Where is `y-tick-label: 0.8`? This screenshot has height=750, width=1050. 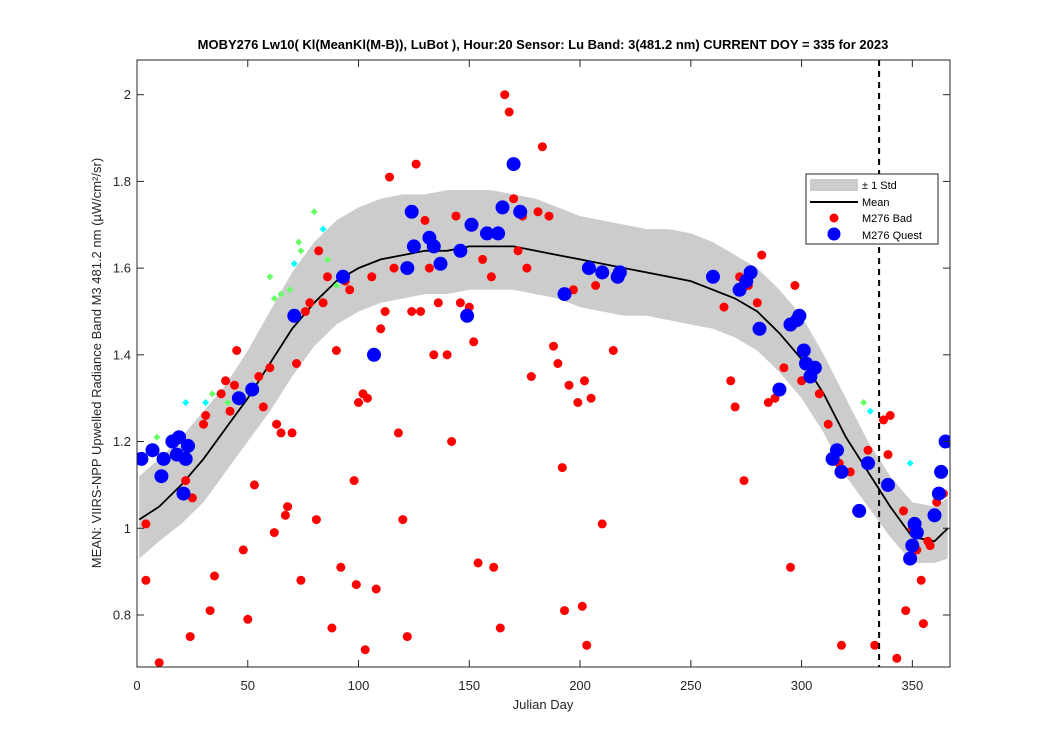
y-tick-label: 0.8 is located at coordinates (122, 614).